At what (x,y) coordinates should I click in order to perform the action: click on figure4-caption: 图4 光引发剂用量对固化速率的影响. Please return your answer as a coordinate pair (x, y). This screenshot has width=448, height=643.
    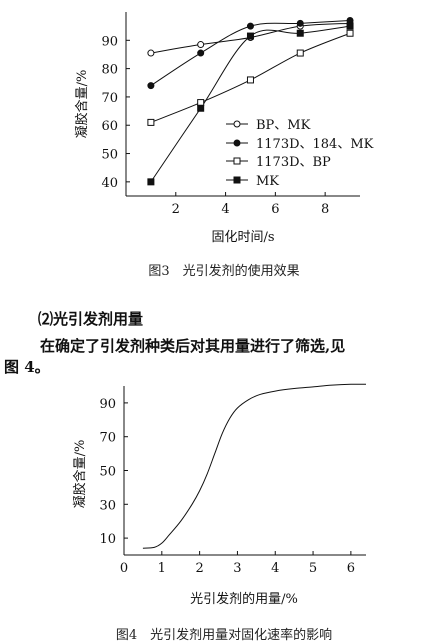
    Looking at the image, I should click on (224, 635).